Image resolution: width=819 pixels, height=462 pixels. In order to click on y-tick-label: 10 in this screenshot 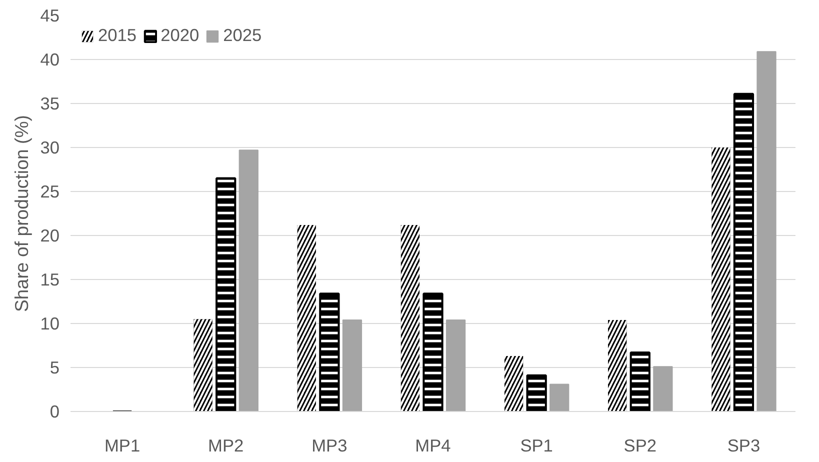, I will do `click(50, 324)`.